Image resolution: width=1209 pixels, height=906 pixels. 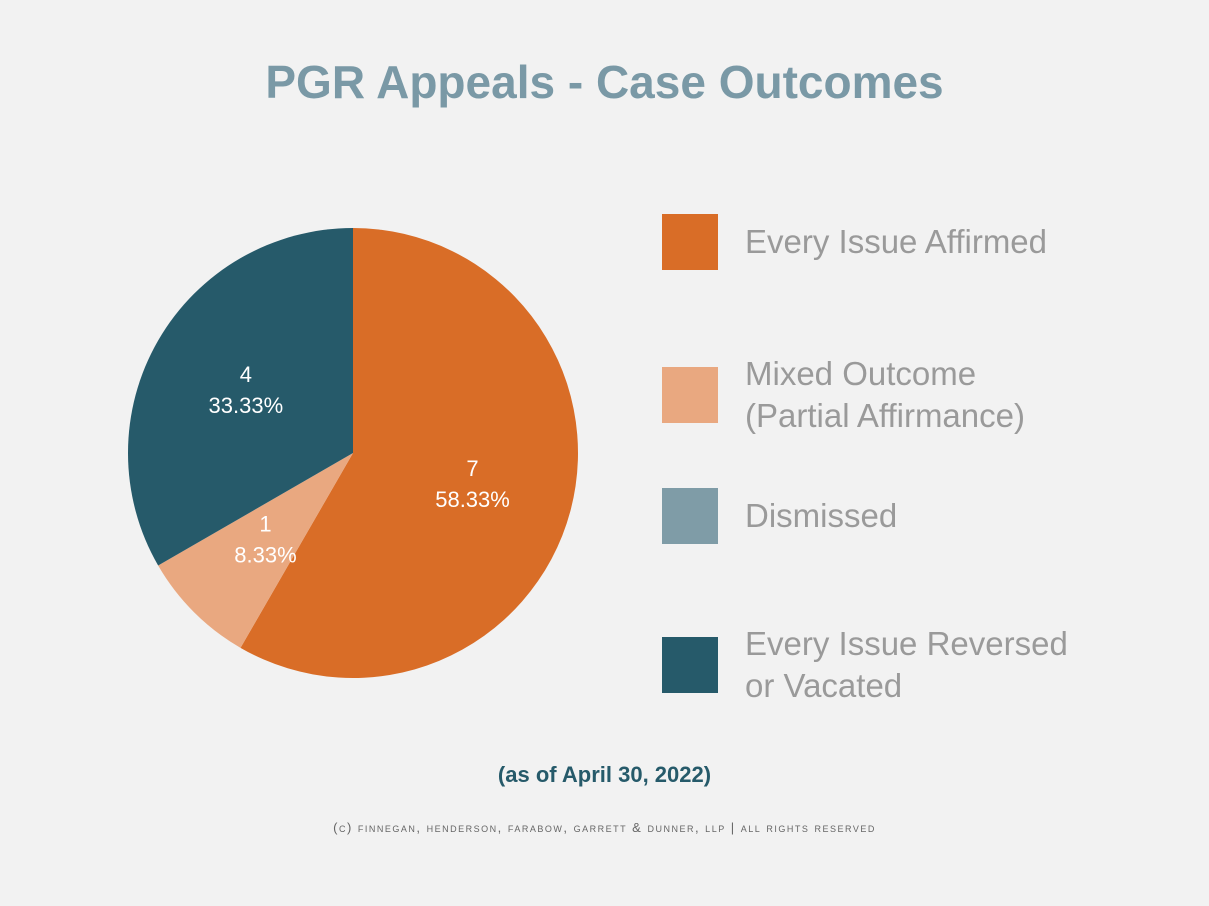 What do you see at coordinates (246, 405) in the screenshot?
I see `percent-label: 33.33%` at bounding box center [246, 405].